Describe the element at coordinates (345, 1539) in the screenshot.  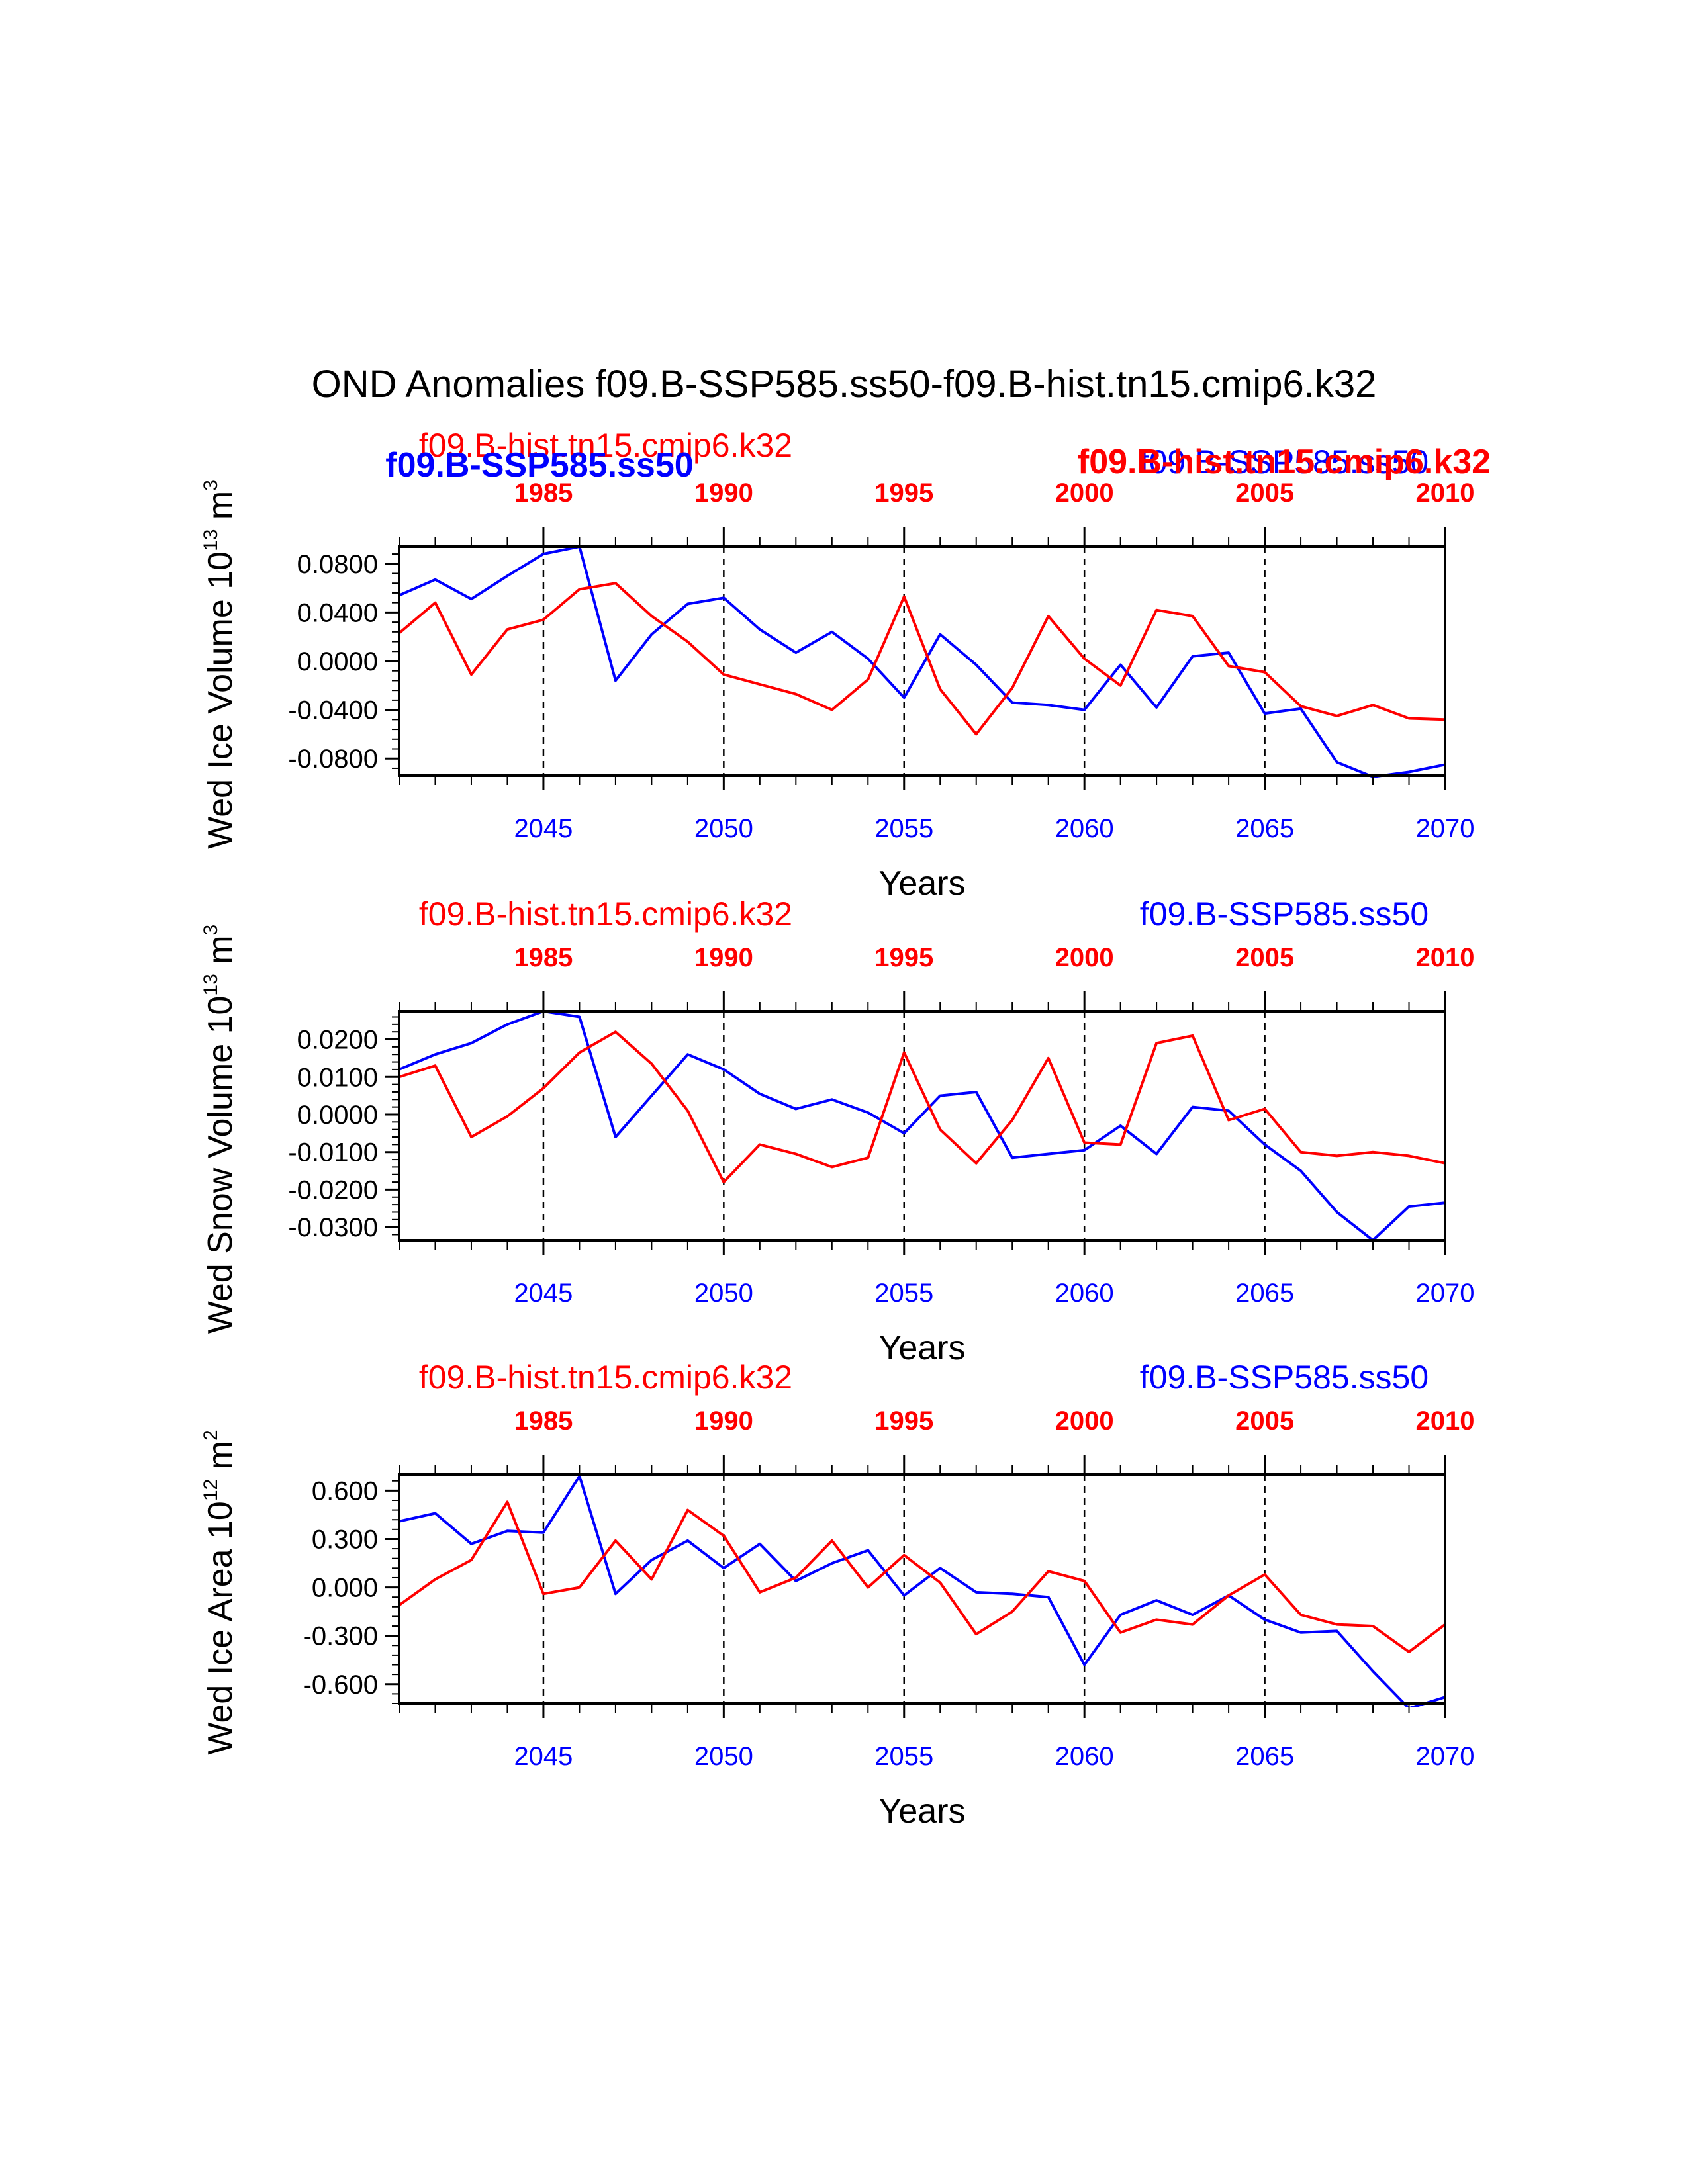
I see `y-tick-label: 0.300` at that location.